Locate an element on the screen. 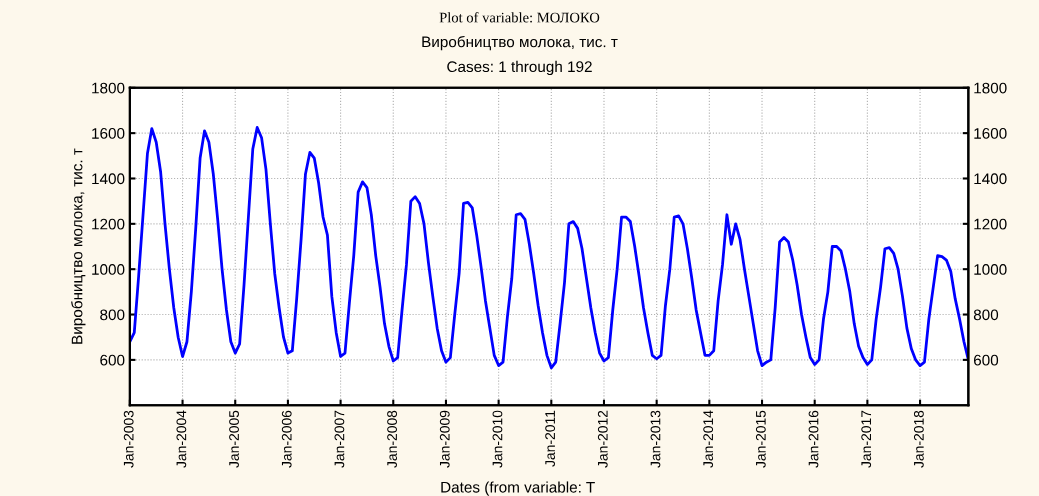 The image size is (1039, 496). y2-tick-label: 1600 is located at coordinates (990, 133).